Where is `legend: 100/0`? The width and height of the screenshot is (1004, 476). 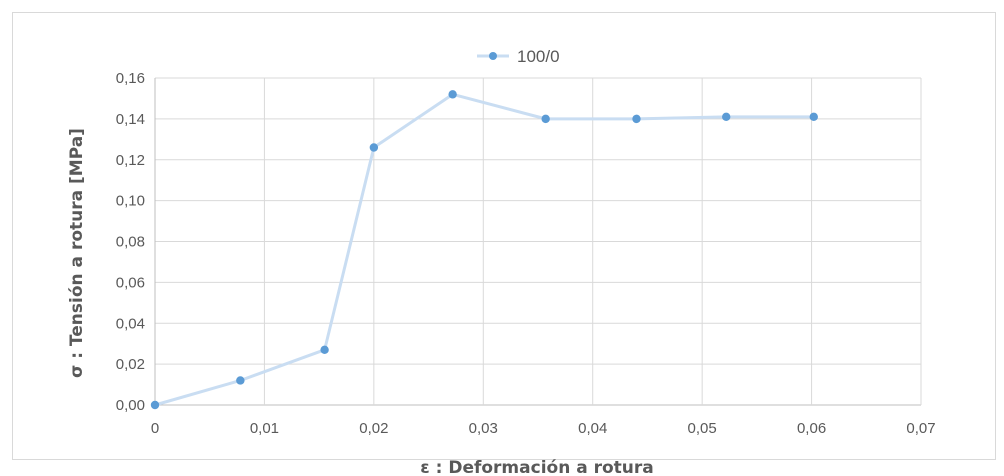 legend: 100/0 is located at coordinates (518, 56).